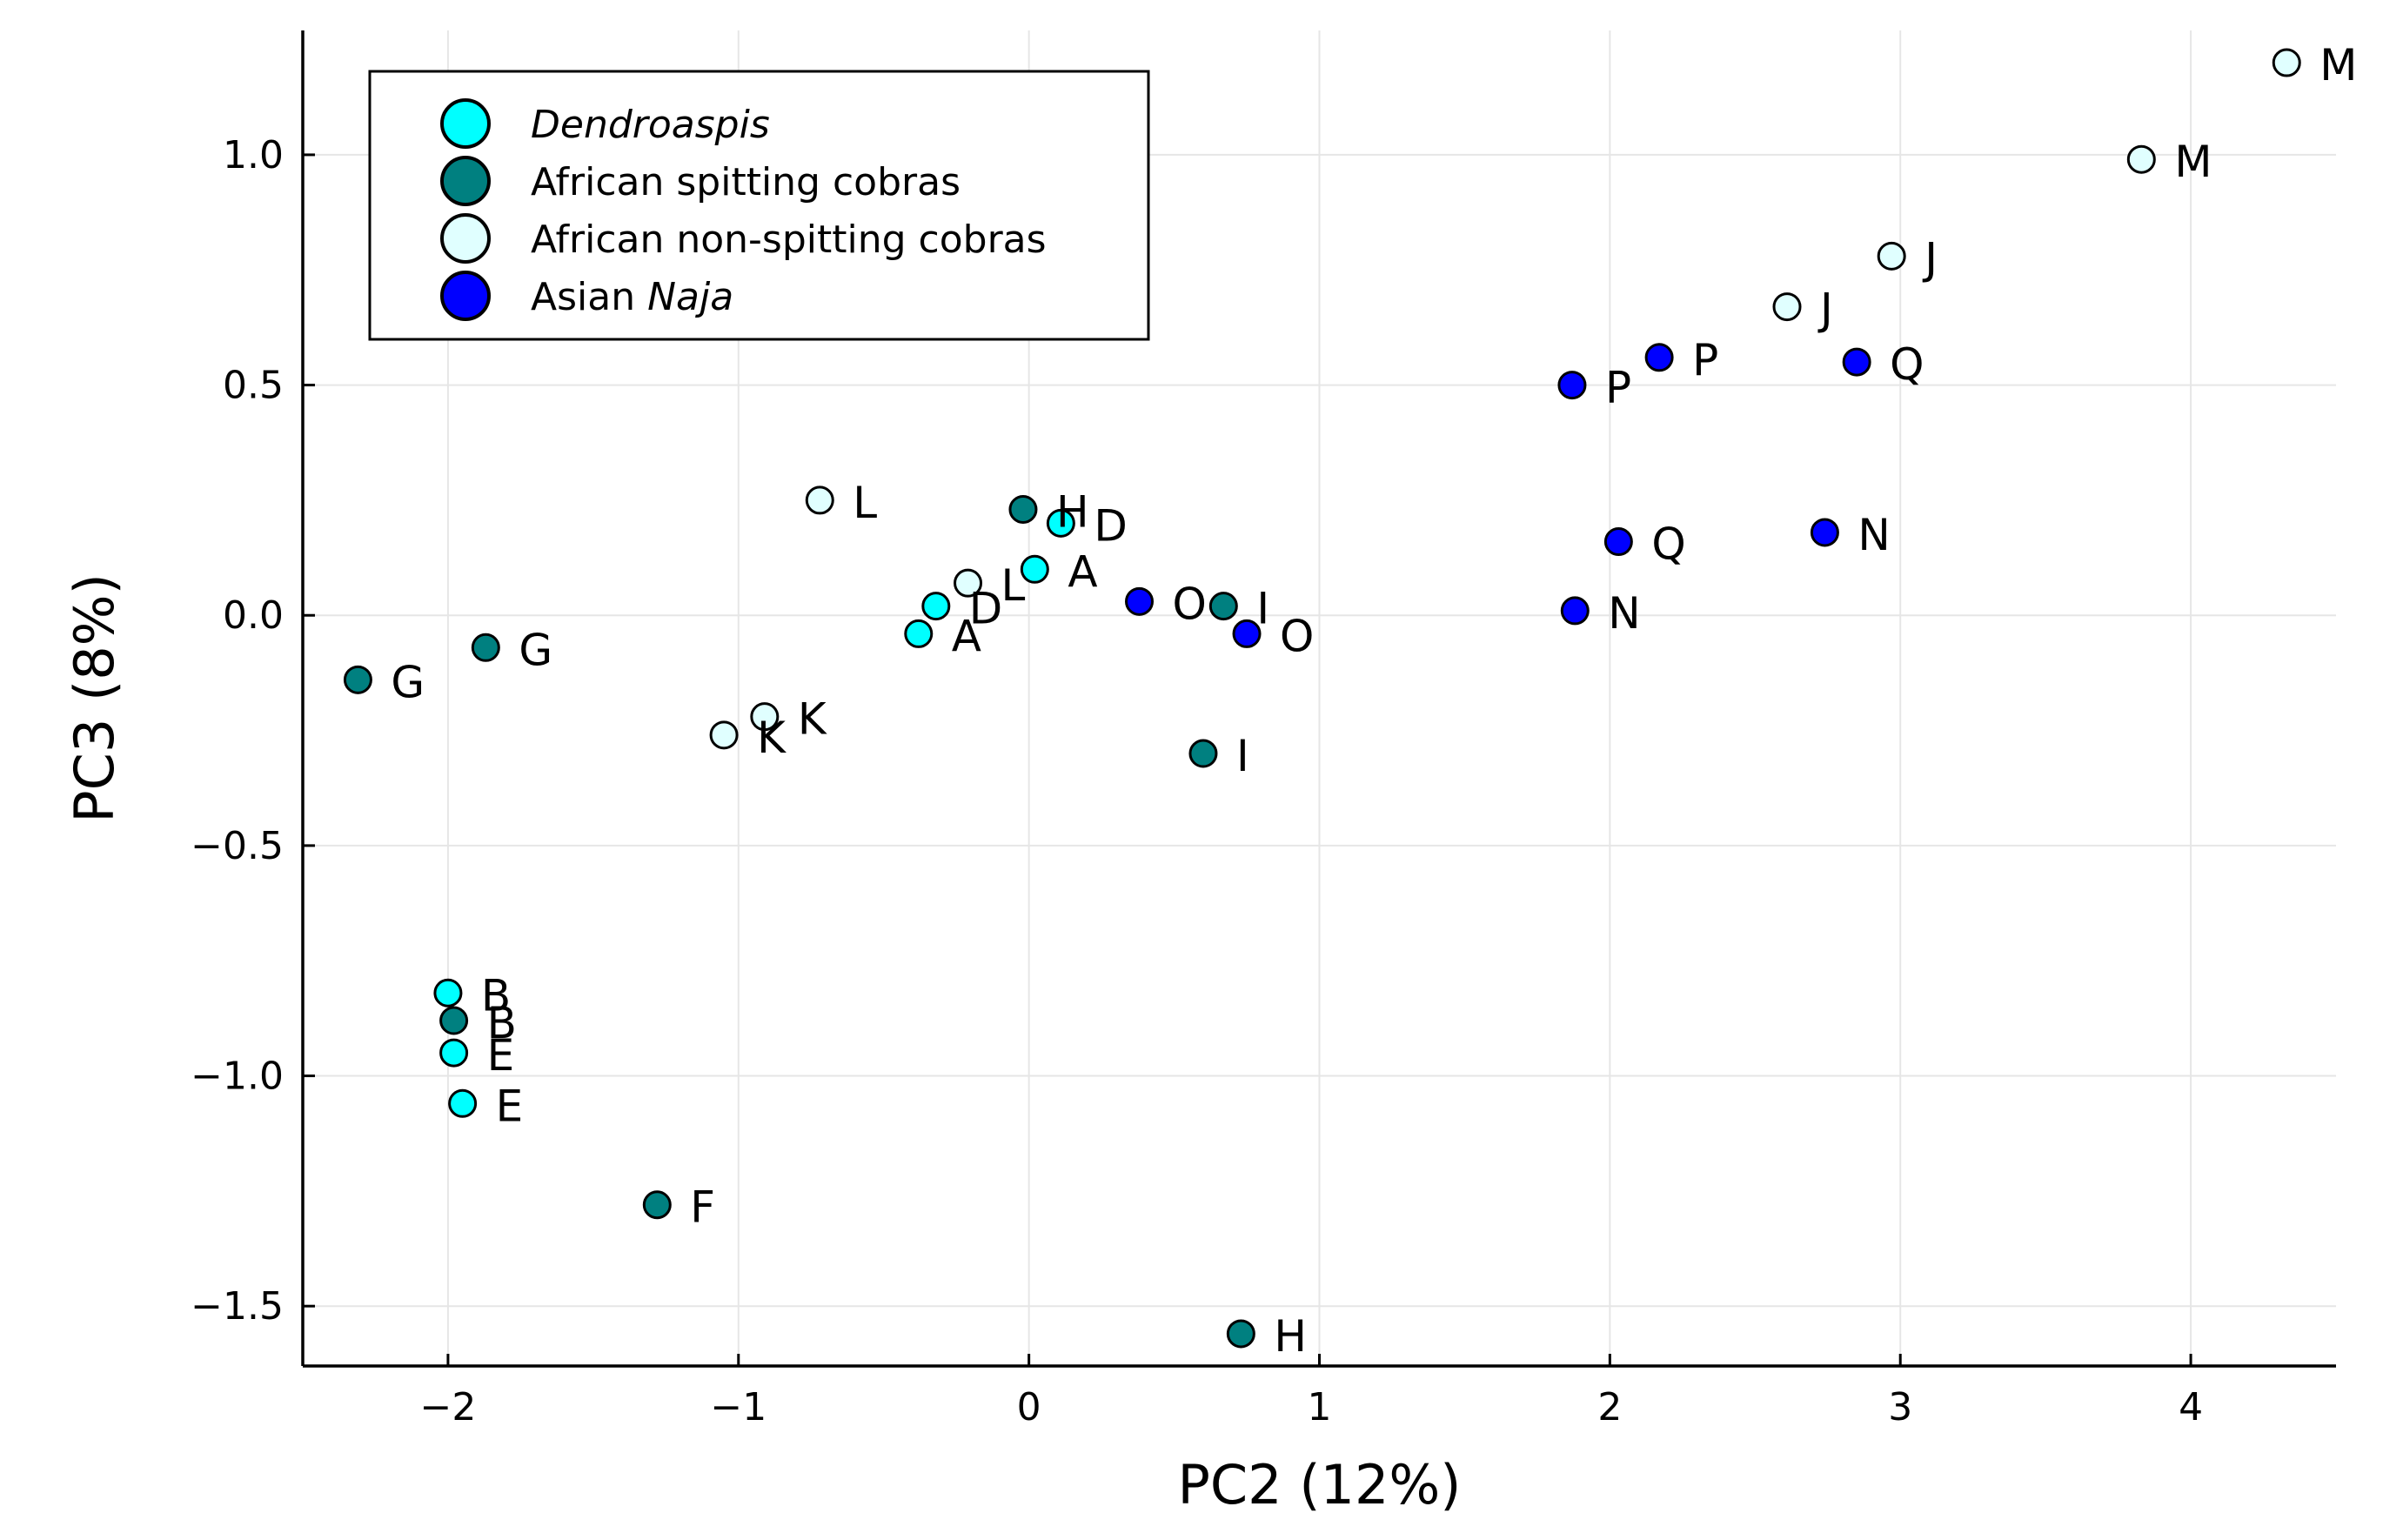  Describe the element at coordinates (237, 1077) in the screenshot. I see `y-tick-label: −1.0` at that location.